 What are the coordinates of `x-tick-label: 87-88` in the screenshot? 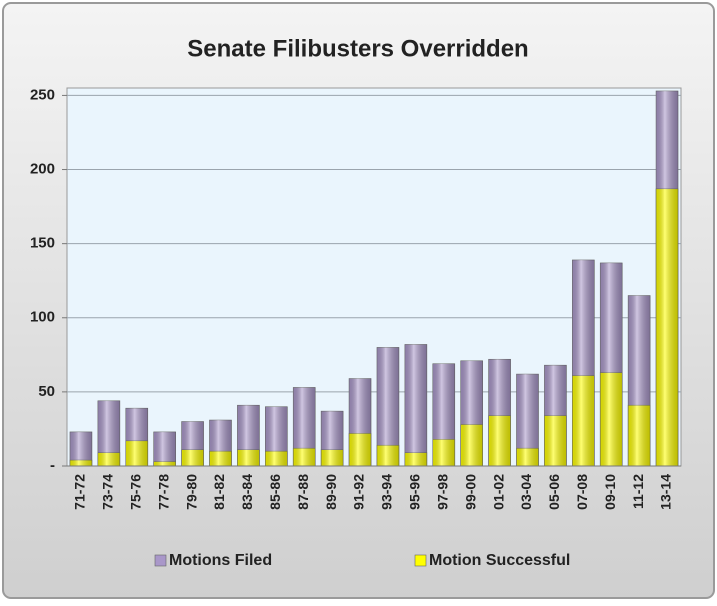 It's located at (303, 492).